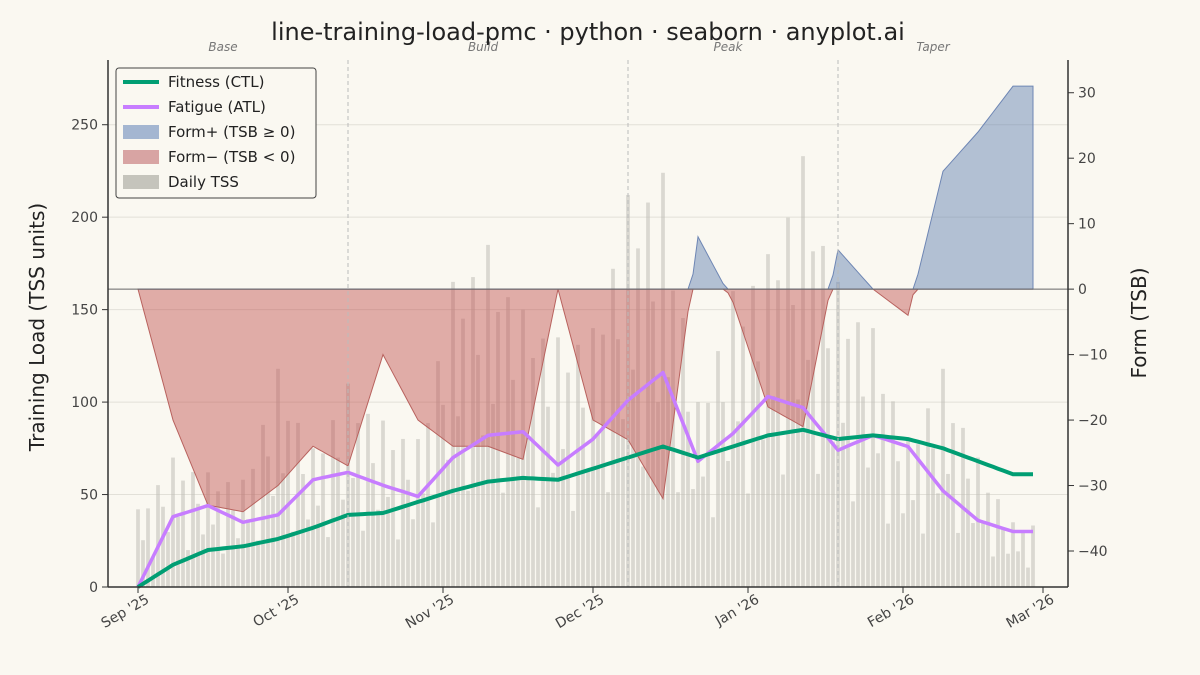 The image size is (1200, 675). I want to click on y2-tick-label: −10, so click(1093, 356).